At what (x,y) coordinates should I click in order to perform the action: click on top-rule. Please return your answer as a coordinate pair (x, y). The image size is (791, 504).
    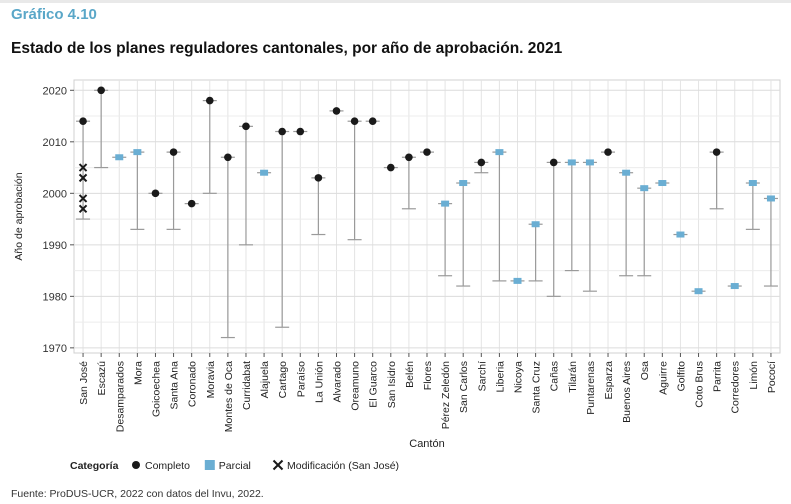
    Looking at the image, I should click on (395, 1).